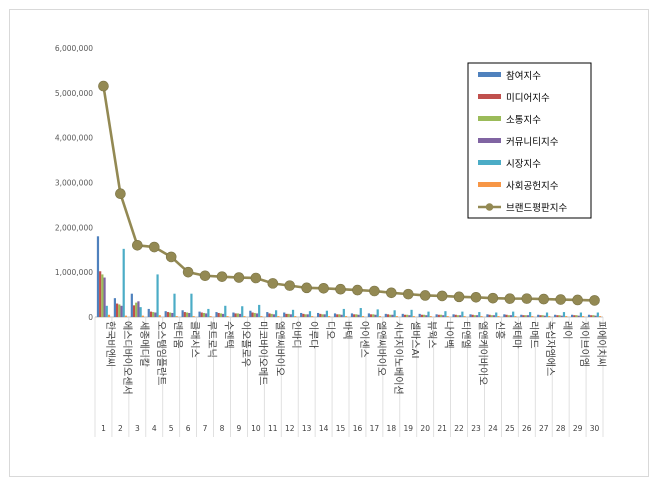  Describe the element at coordinates (161, 353) in the screenshot. I see `category-label: 오스템임플란트` at that location.